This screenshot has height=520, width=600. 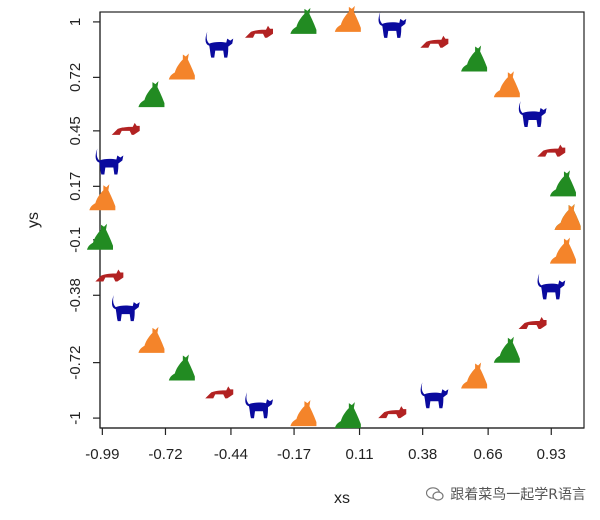 What do you see at coordinates (334, 445) in the screenshot?
I see `x-axis: -0.99 -0.72 -0.44 -0.17 0.11 0.38 0.66 0.93` at bounding box center [334, 445].